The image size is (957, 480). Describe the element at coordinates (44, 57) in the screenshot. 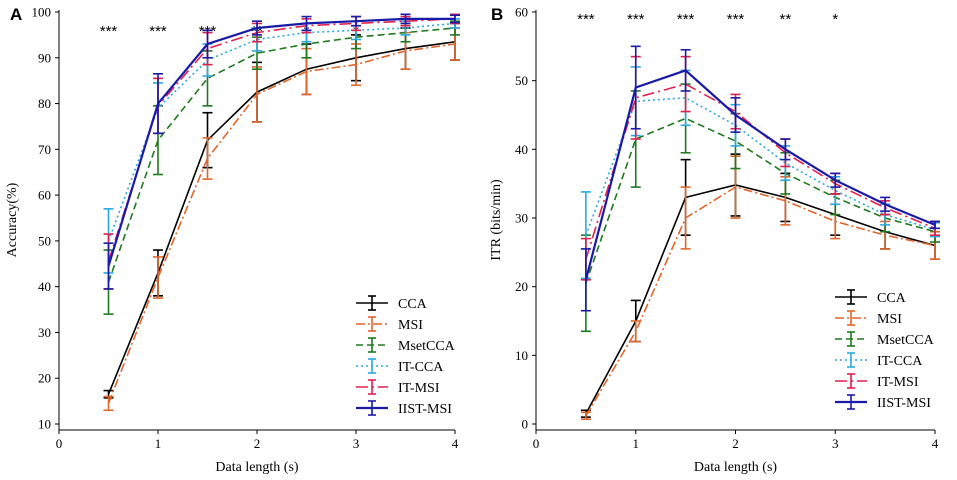

I see `y-tick-label: 90` at that location.